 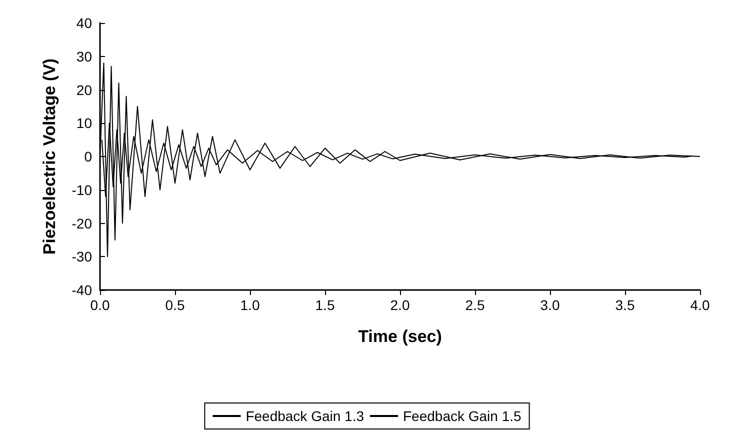 I want to click on y-tick-label: 40, so click(x=84, y=23).